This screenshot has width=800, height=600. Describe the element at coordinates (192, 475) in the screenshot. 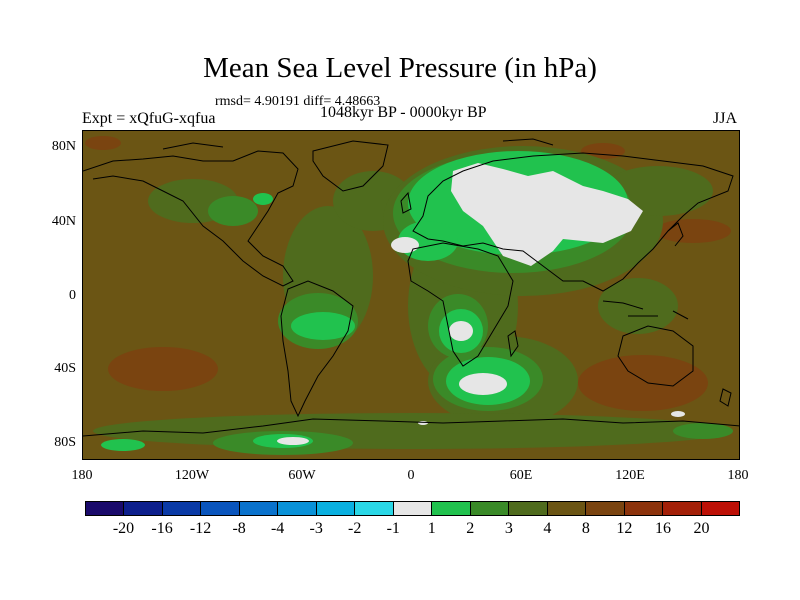

I see `lon-label-120w: 120W` at that location.